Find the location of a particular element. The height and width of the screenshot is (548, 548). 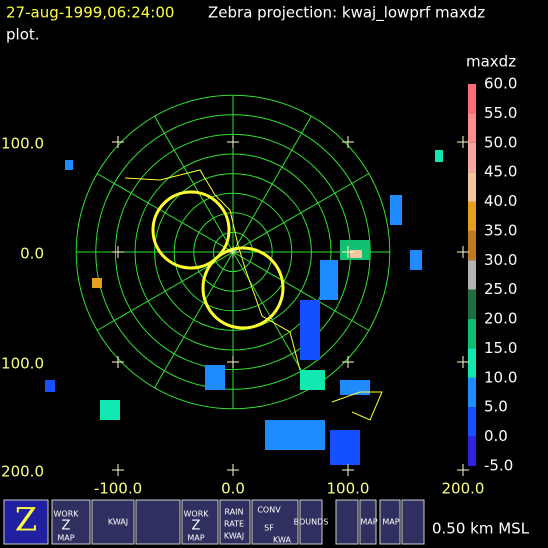

z-logo: Z is located at coordinates (26, 520).